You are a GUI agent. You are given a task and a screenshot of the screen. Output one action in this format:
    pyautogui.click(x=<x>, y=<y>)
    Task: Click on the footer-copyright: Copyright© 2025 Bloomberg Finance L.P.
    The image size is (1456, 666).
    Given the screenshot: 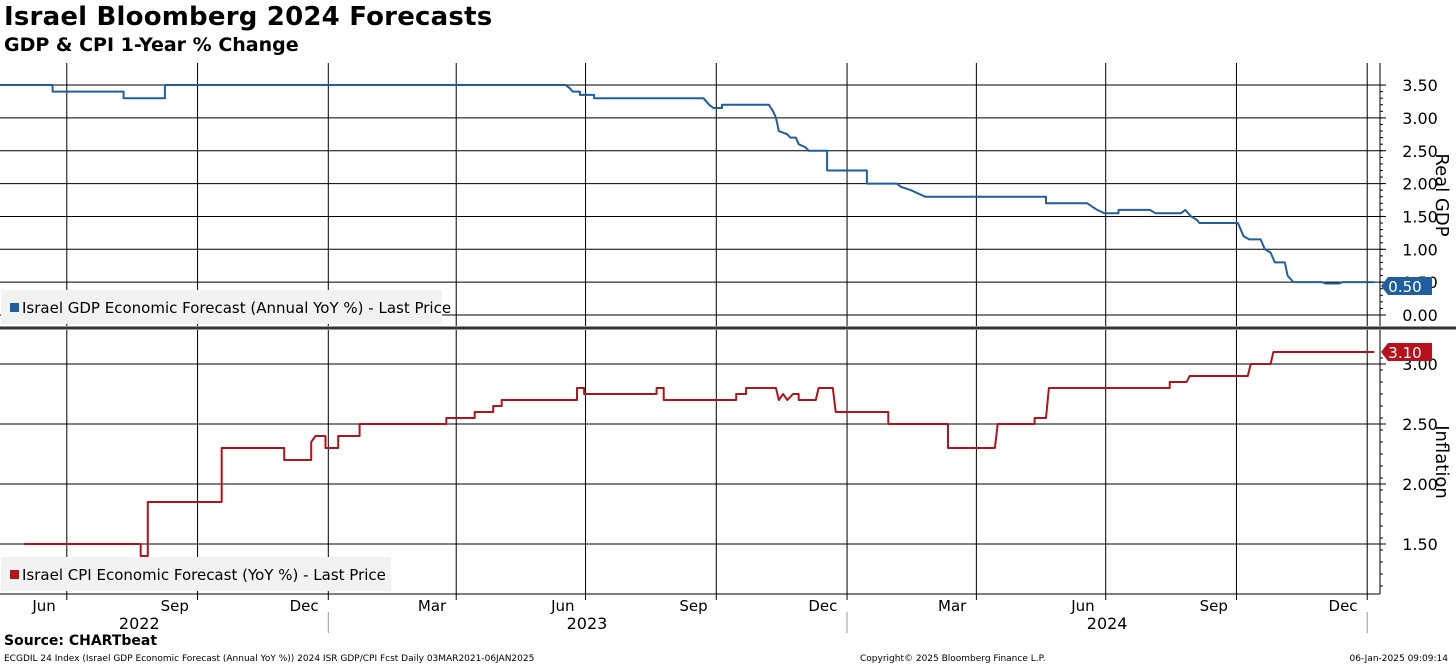 What is the action you would take?
    pyautogui.click(x=953, y=659)
    